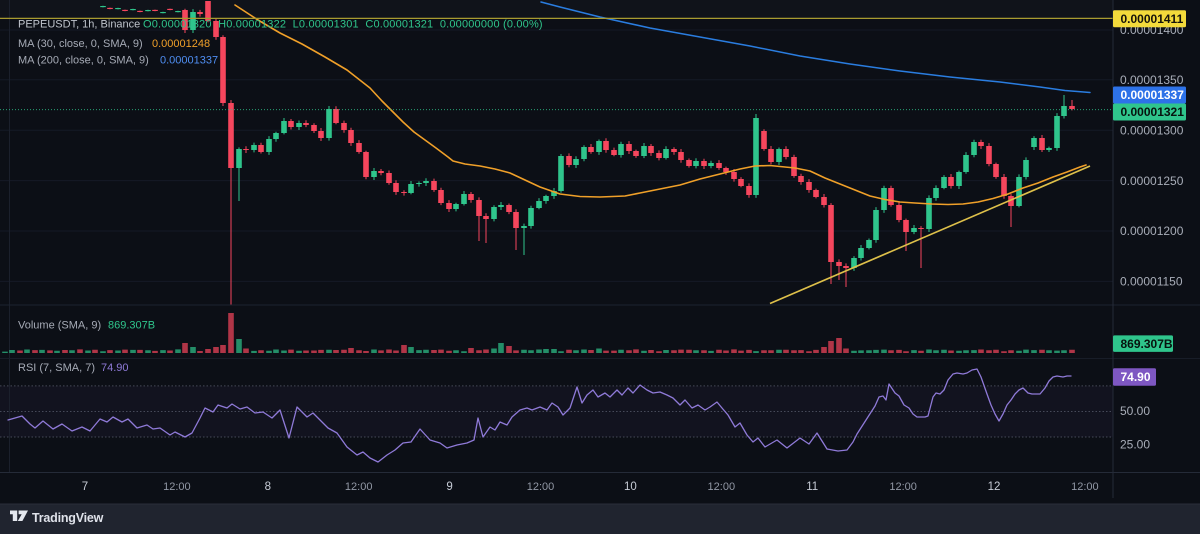  I want to click on svg-text: 11, so click(812, 487).